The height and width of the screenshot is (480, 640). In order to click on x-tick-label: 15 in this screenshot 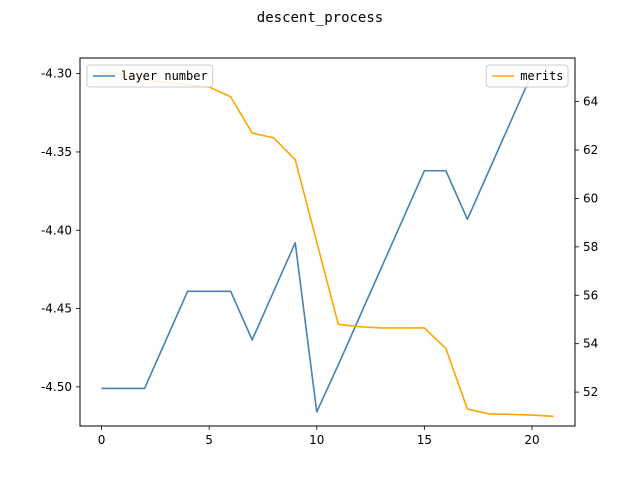, I will do `click(424, 440)`.